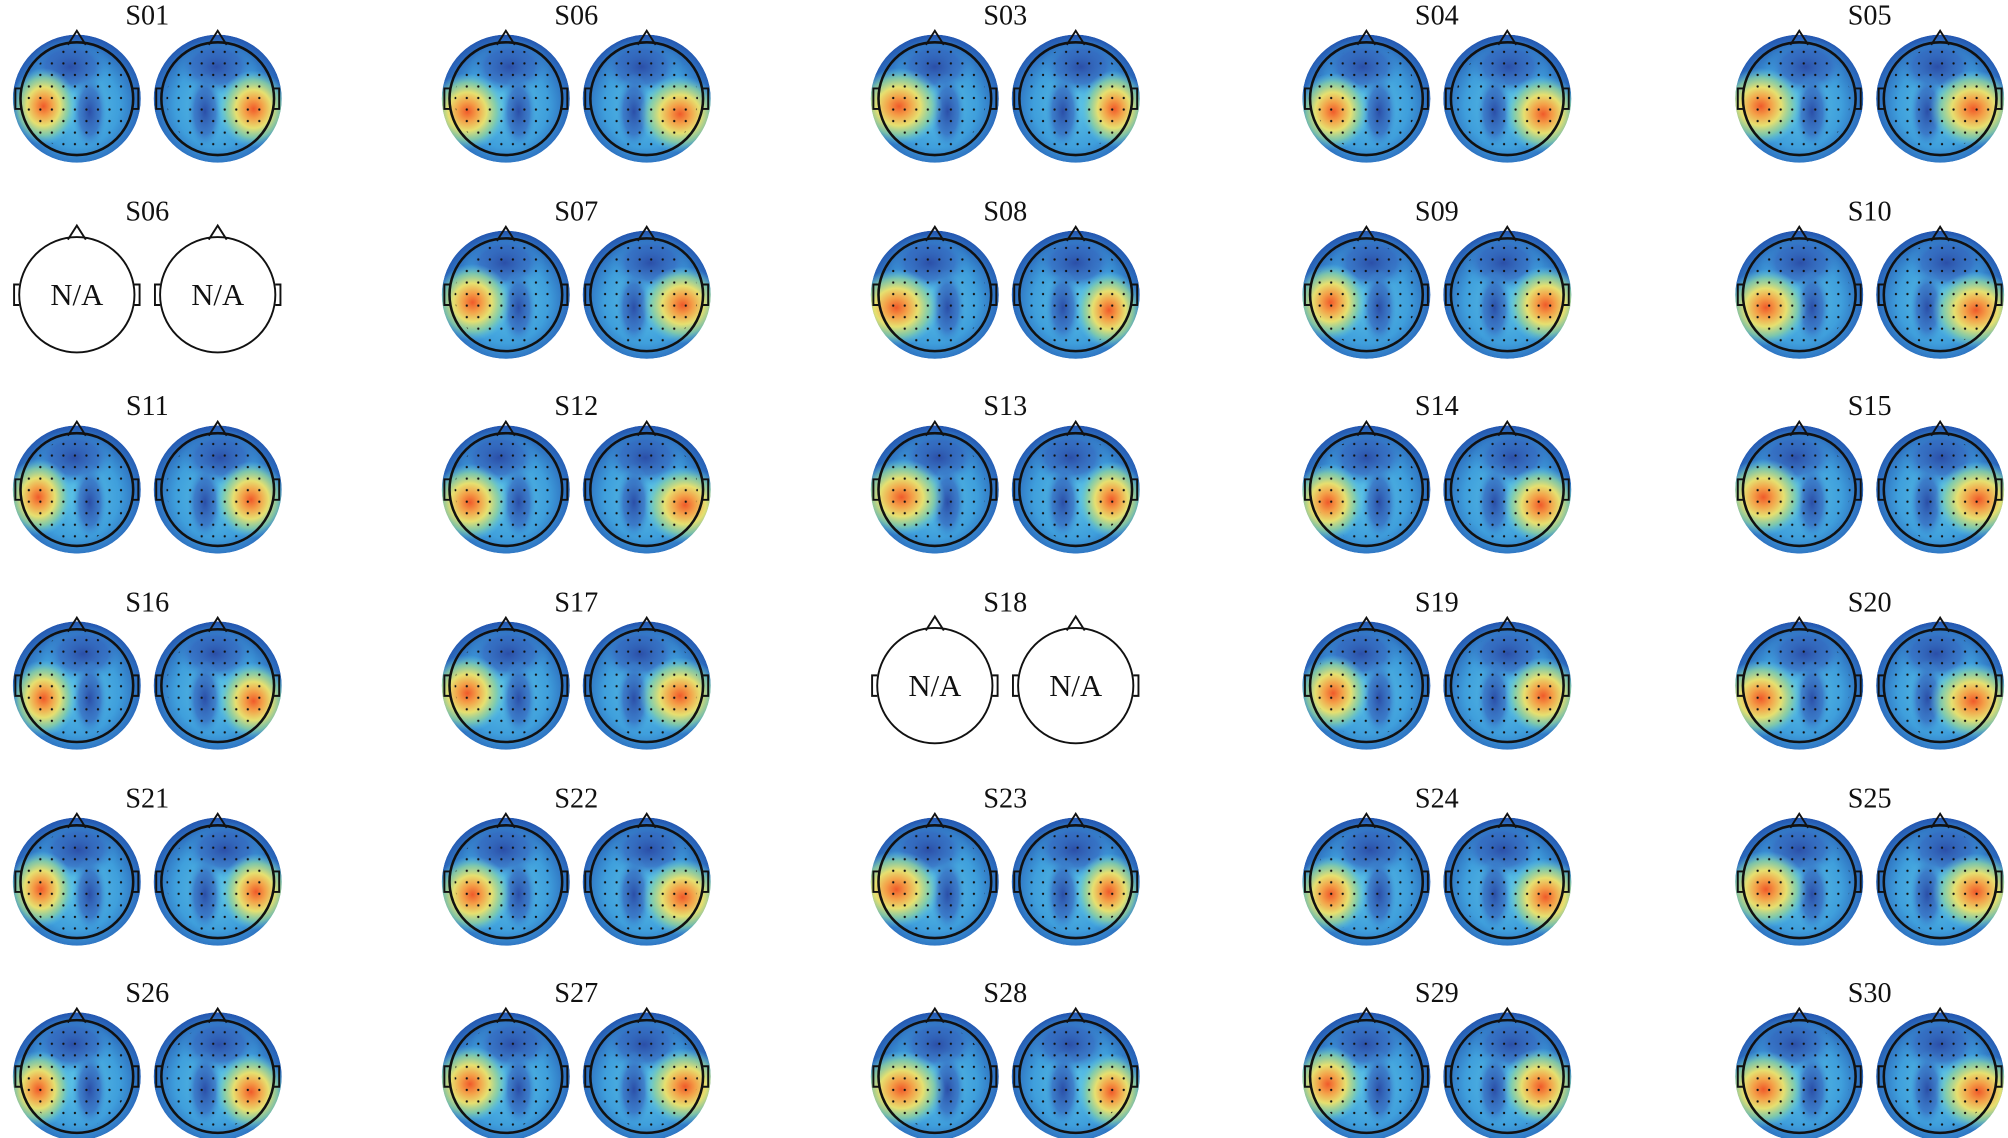 The image size is (2008, 1138). What do you see at coordinates (1870, 602) in the screenshot?
I see `subject-label: S20` at bounding box center [1870, 602].